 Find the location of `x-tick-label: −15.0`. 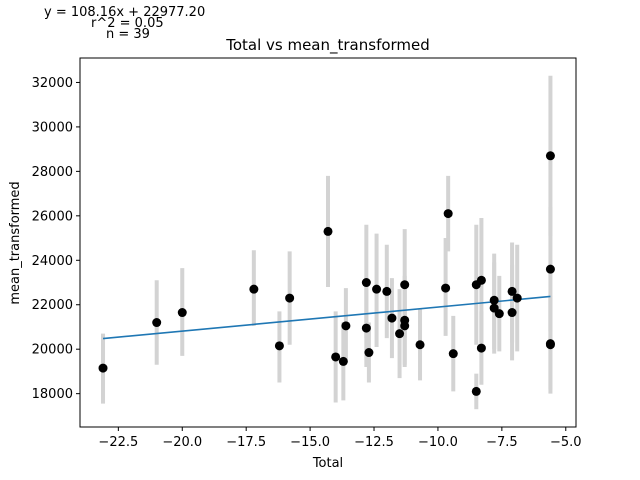

x-tick-label: −15.0 is located at coordinates (310, 442).